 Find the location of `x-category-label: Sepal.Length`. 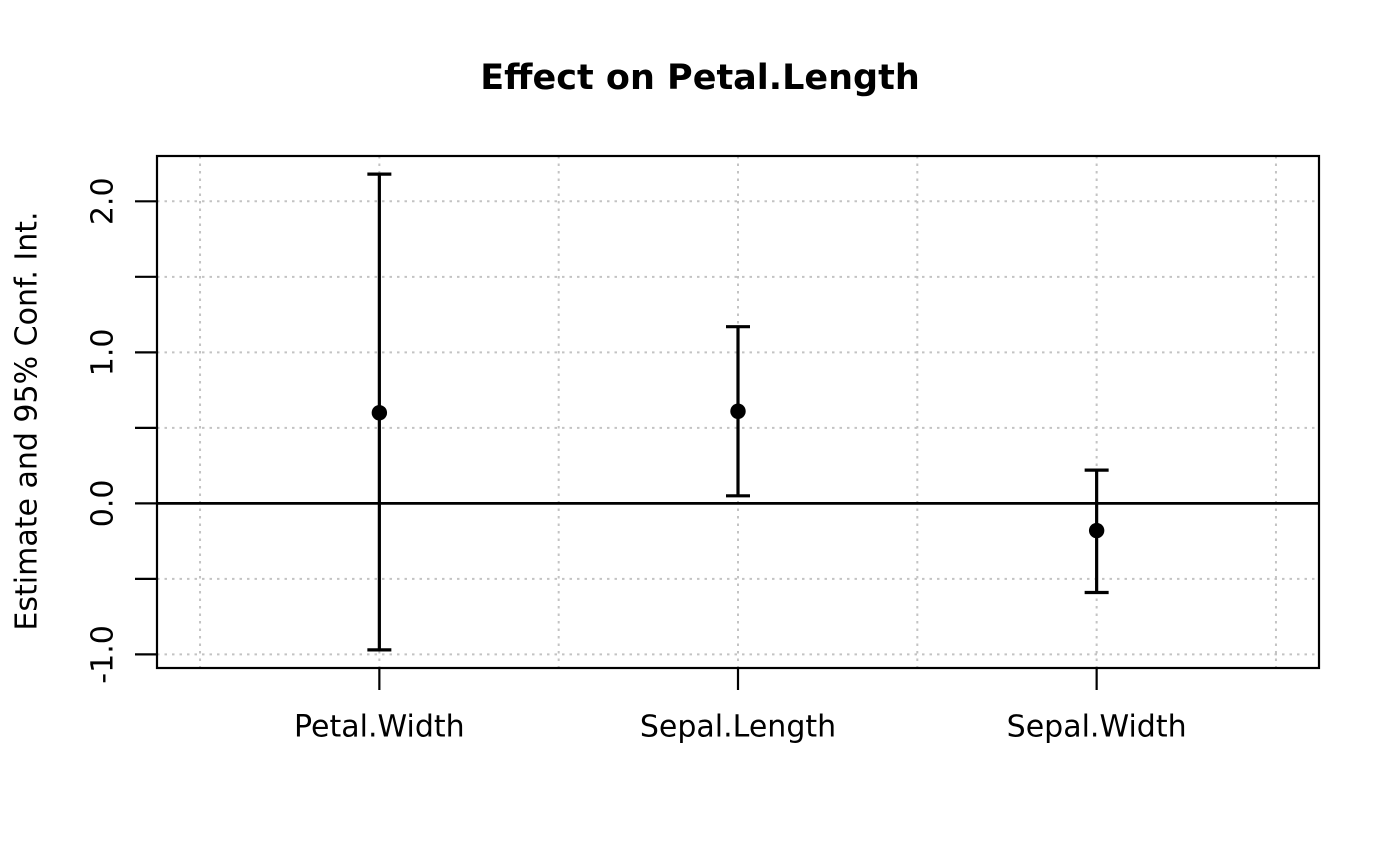

x-category-label: Sepal.Length is located at coordinates (738, 727).